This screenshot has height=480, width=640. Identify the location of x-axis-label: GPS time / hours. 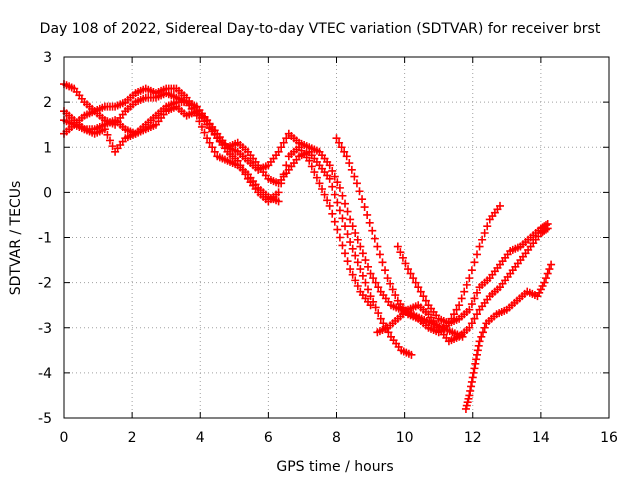
(334, 467).